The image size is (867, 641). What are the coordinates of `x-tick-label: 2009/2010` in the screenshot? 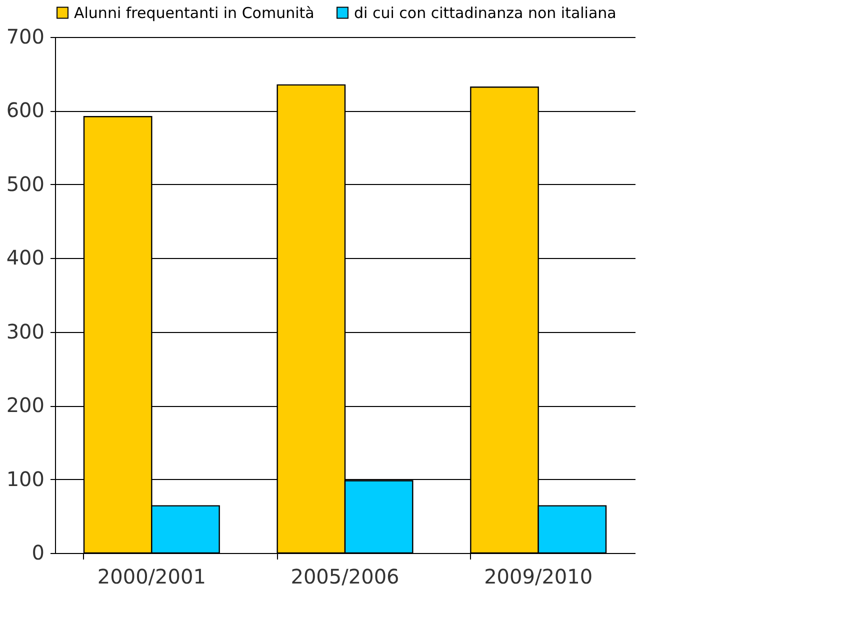 It's located at (538, 576).